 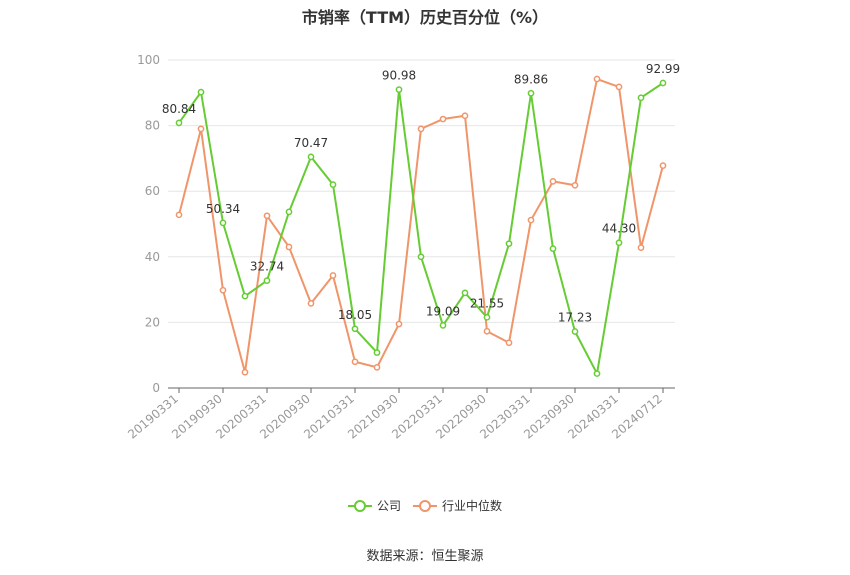 What do you see at coordinates (148, 224) in the screenshot?
I see `y-axis: 0 20 40 60 80 100` at bounding box center [148, 224].